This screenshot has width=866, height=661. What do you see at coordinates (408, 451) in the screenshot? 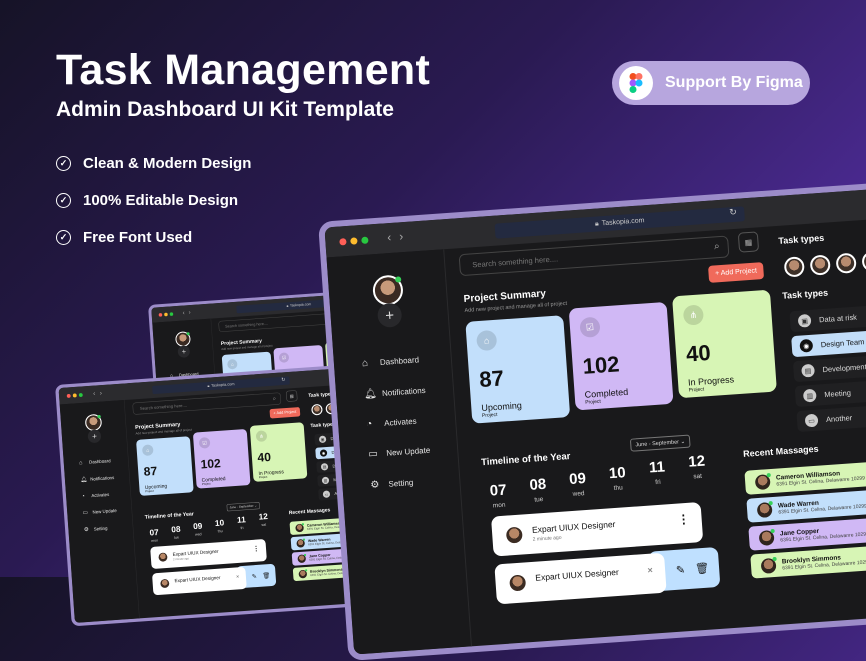
I see `sidebar-item-label: New Update` at bounding box center [408, 451].